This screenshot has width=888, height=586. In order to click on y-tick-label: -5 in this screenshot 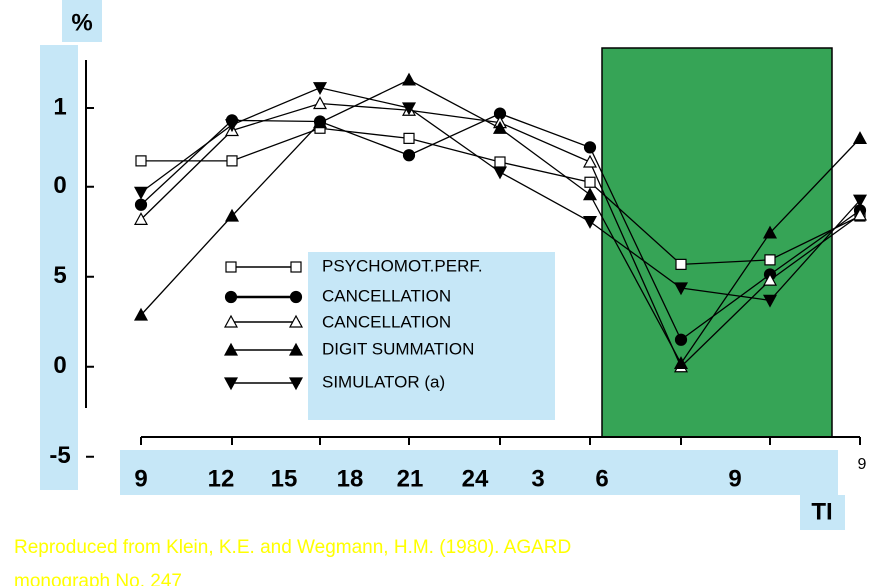, I will do `click(59, 455)`.